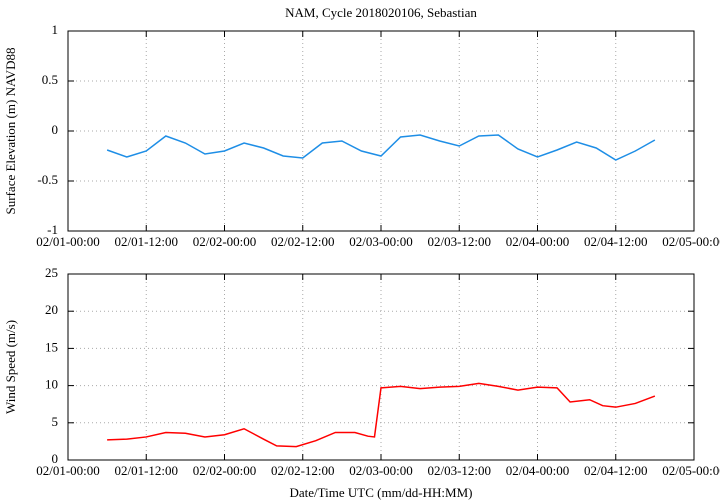 The height and width of the screenshot is (504, 720). What do you see at coordinates (50, 79) in the screenshot?
I see `y-tick-label: 0.5` at bounding box center [50, 79].